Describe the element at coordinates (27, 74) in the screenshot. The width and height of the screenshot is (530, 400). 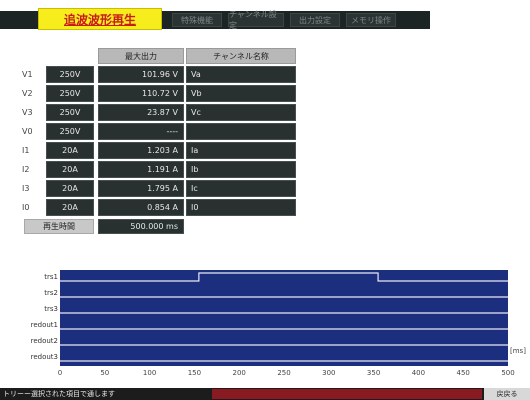
I see `channel-label: V1` at that location.